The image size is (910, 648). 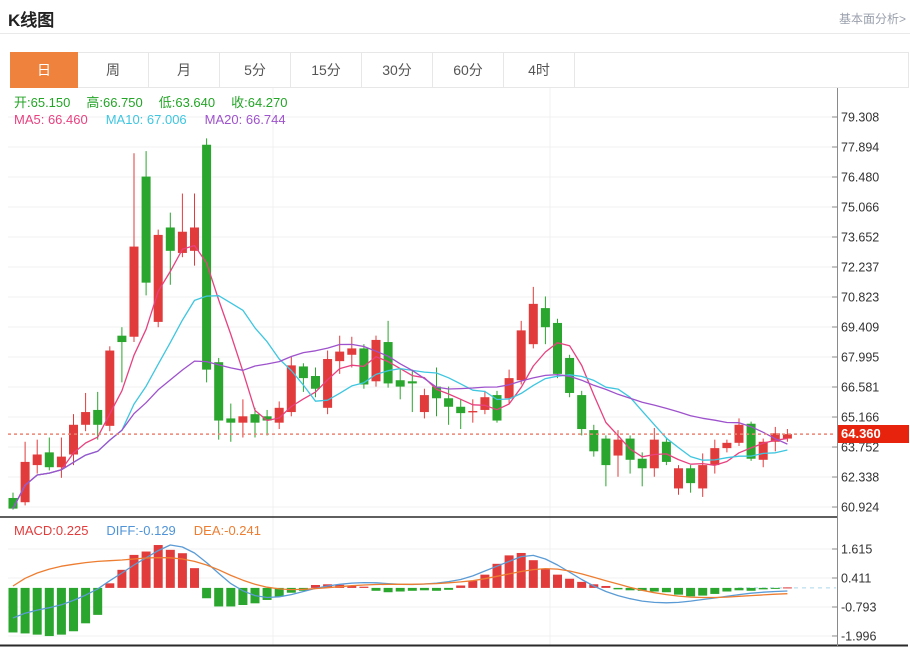 What do you see at coordinates (873, 434) in the screenshot?
I see `current-price-badge: 64.360` at bounding box center [873, 434].